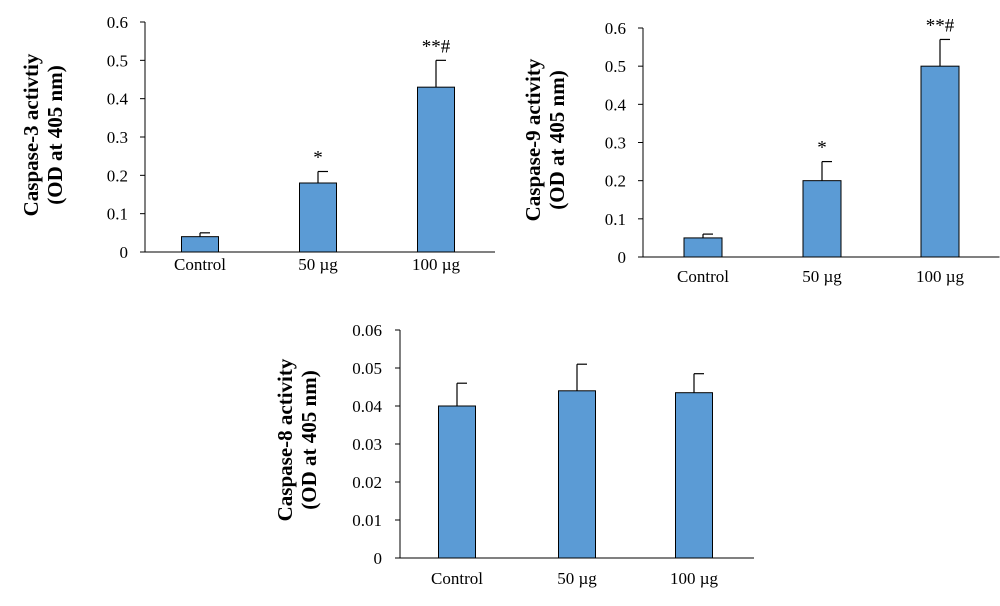 Image resolution: width=1000 pixels, height=606 pixels. Describe the element at coordinates (367, 444) in the screenshot. I see `y-tick-label: 0.03` at that location.